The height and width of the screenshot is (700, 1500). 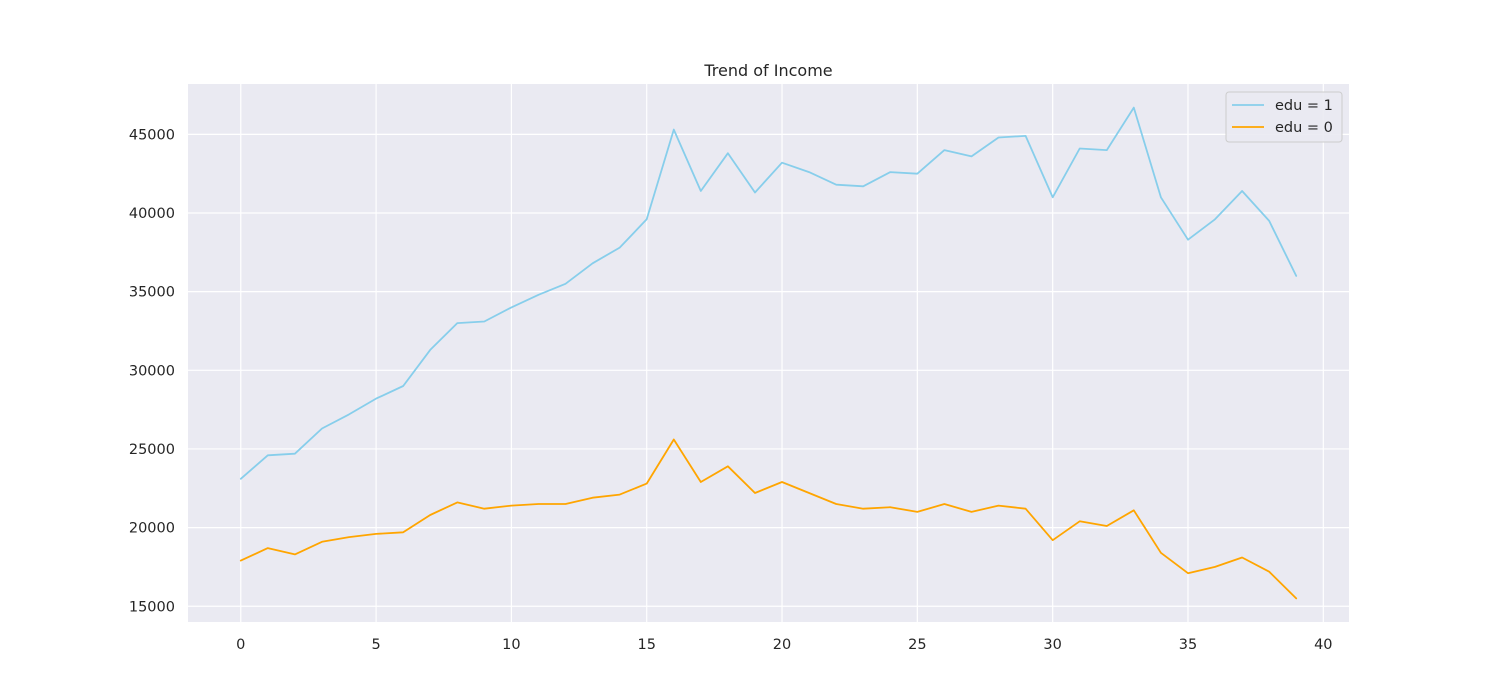 What do you see at coordinates (152, 450) in the screenshot?
I see `y-tick-label: 25000` at bounding box center [152, 450].